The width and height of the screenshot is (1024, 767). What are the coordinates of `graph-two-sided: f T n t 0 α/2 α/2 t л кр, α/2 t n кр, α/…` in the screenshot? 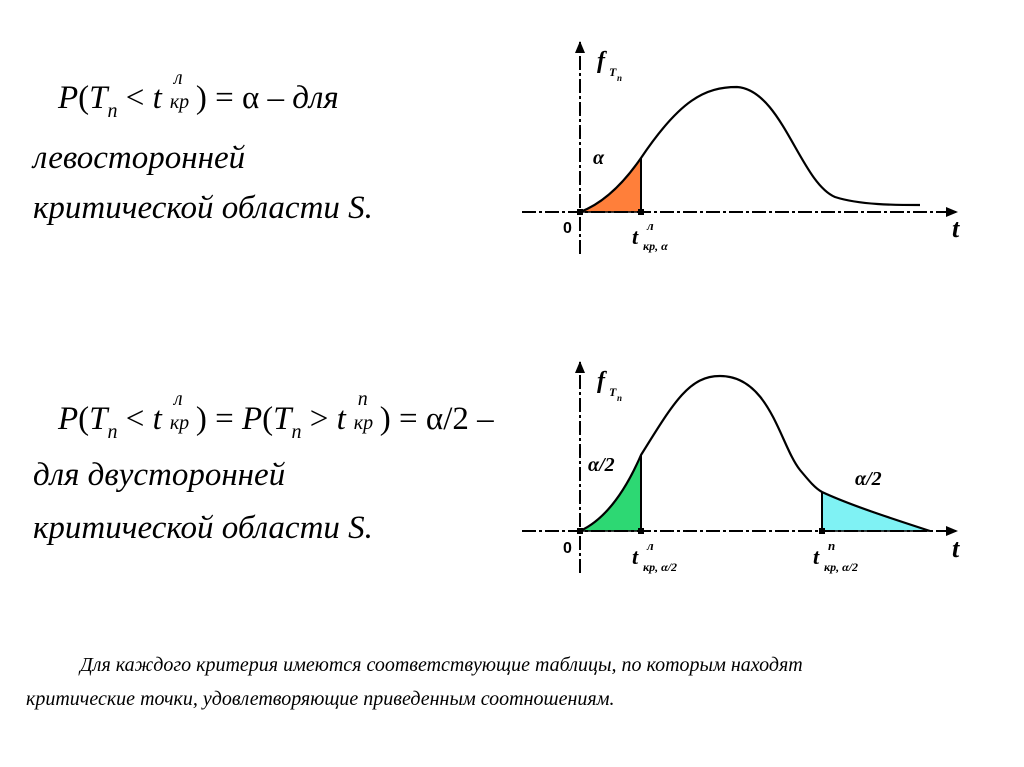 It's located at (741, 467).